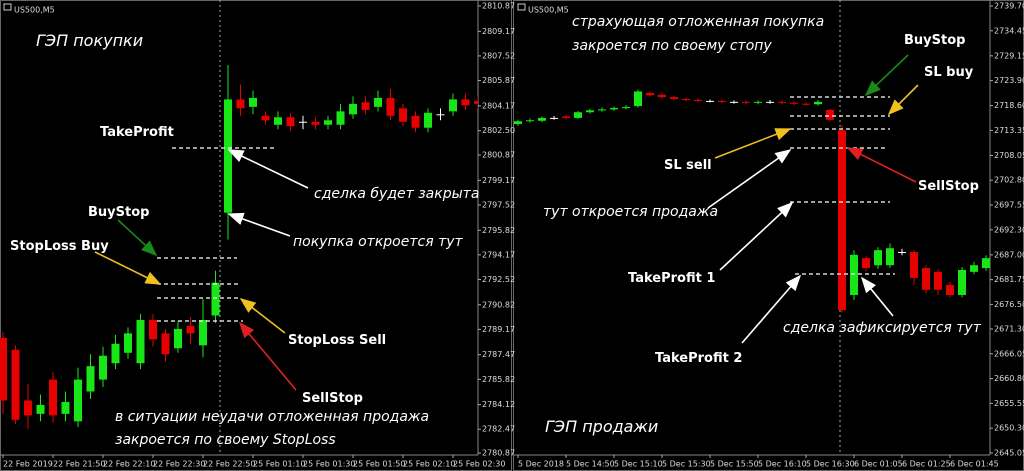  What do you see at coordinates (59, 246) in the screenshot?
I see `annotation: StopLoss Buy` at bounding box center [59, 246].